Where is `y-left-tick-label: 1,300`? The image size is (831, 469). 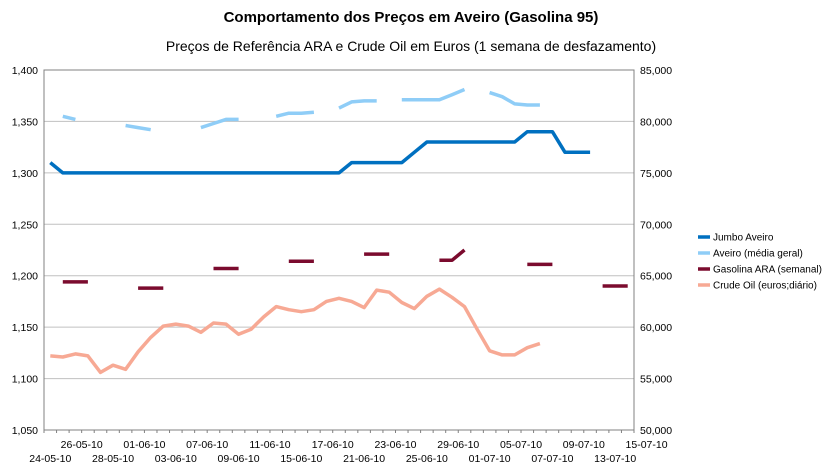 y-left-tick-label: 1,300 is located at coordinates (25, 174).